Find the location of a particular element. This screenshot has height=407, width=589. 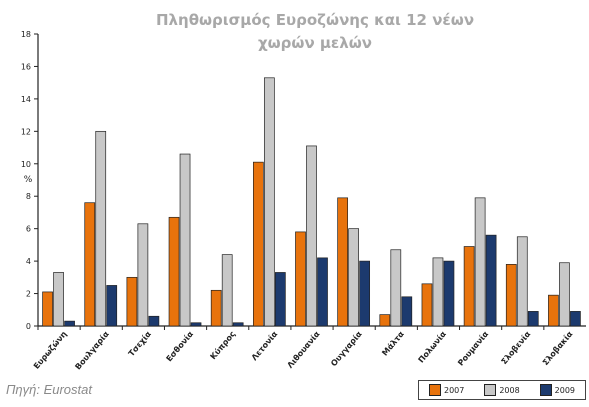

legend-item-2007: 2007 is located at coordinates (446, 390).